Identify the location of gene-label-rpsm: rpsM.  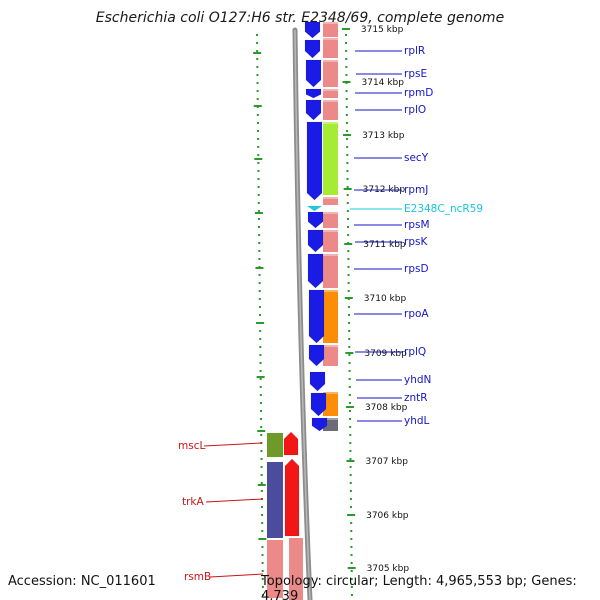
(417, 225).